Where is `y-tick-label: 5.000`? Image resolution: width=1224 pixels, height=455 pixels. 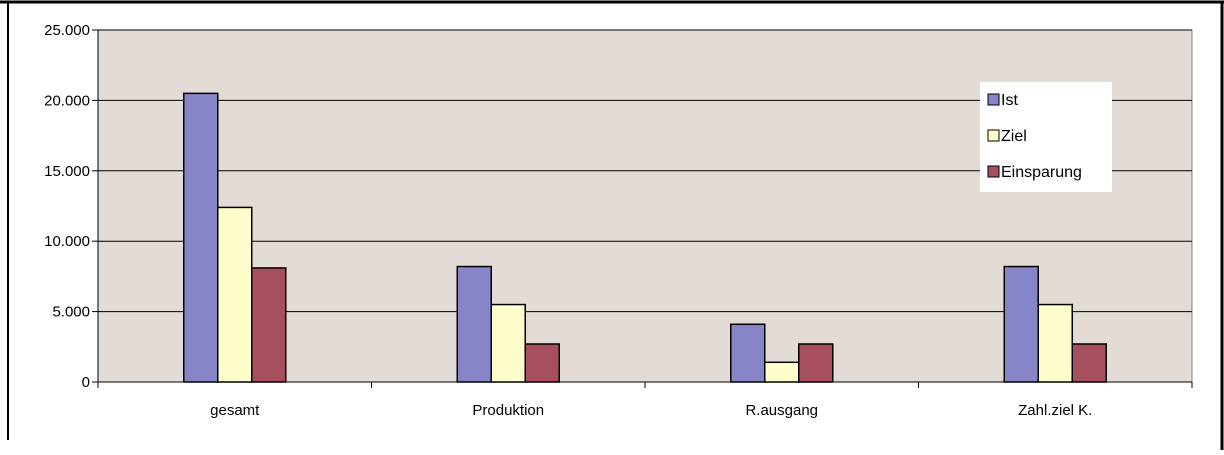
y-tick-label: 5.000 is located at coordinates (71, 312).